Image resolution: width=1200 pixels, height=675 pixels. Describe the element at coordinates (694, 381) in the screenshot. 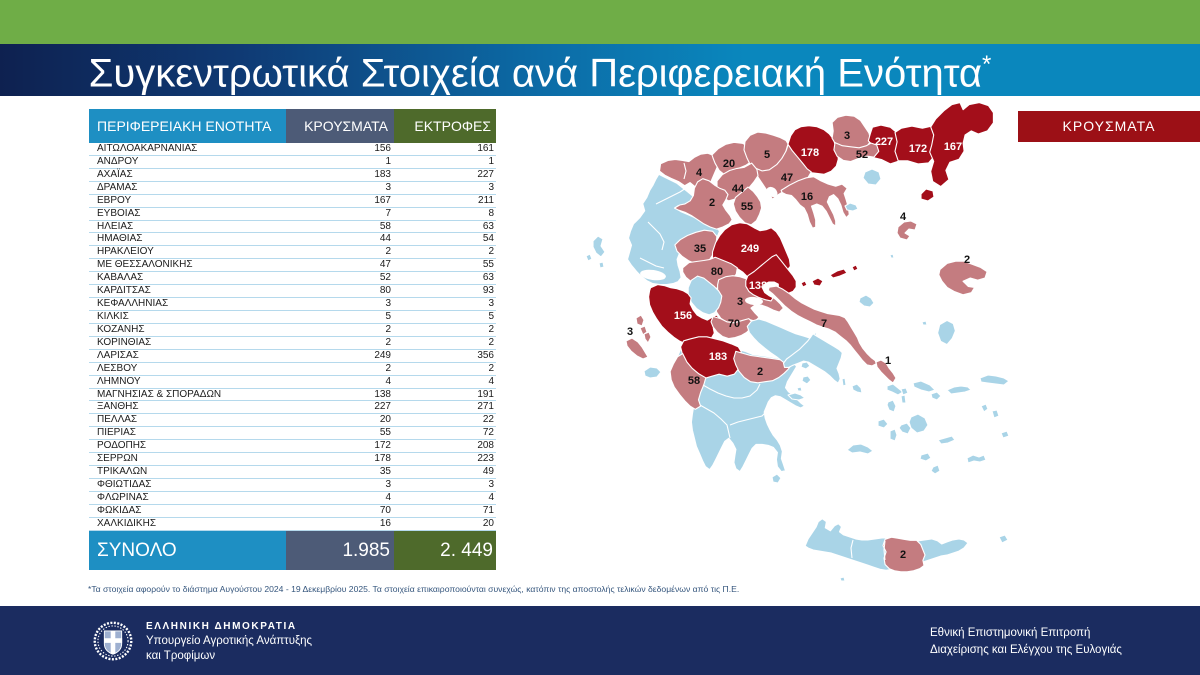

I see `svg-text: 58` at that location.